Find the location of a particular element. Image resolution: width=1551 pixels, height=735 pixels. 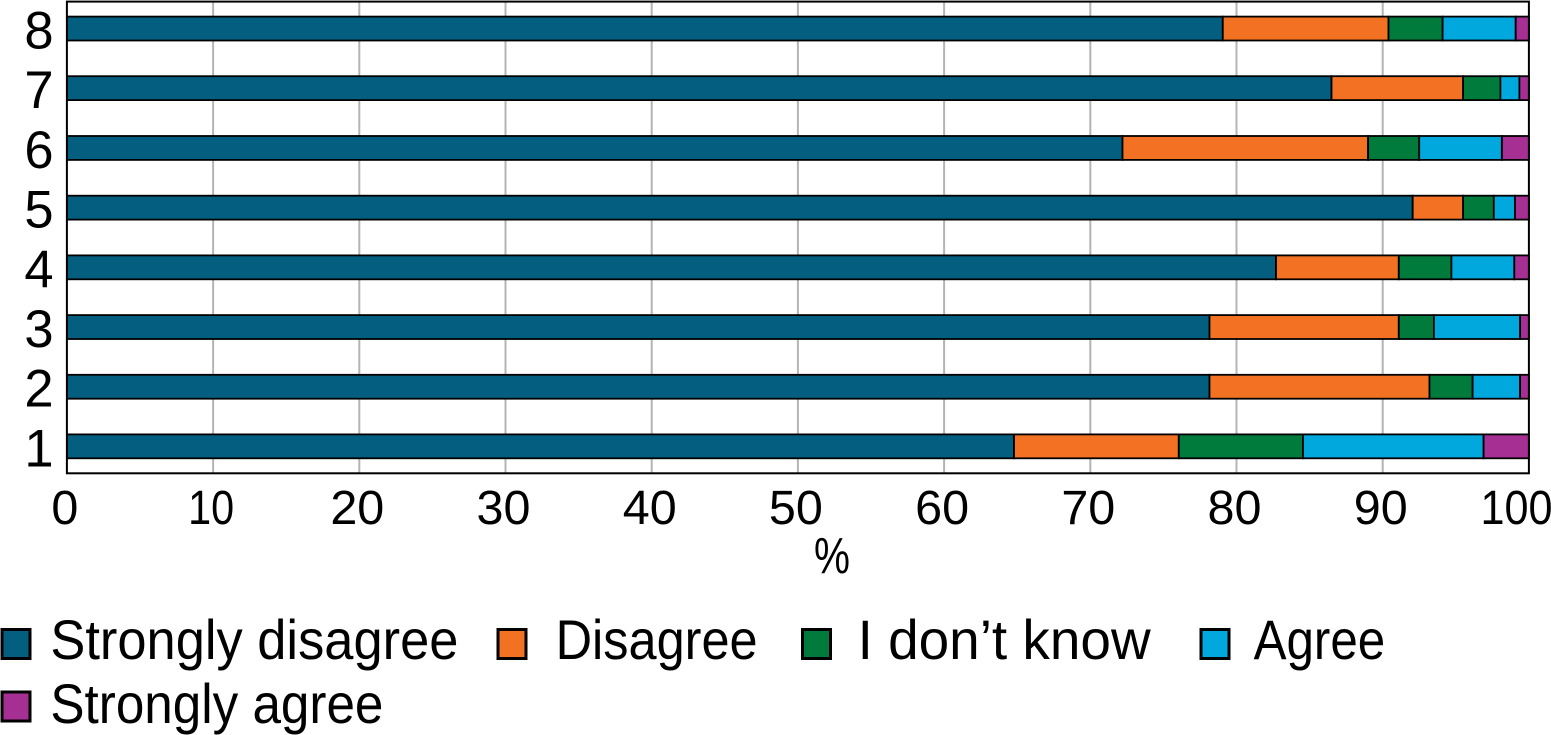

svg-text: 100 is located at coordinates (1516, 508).